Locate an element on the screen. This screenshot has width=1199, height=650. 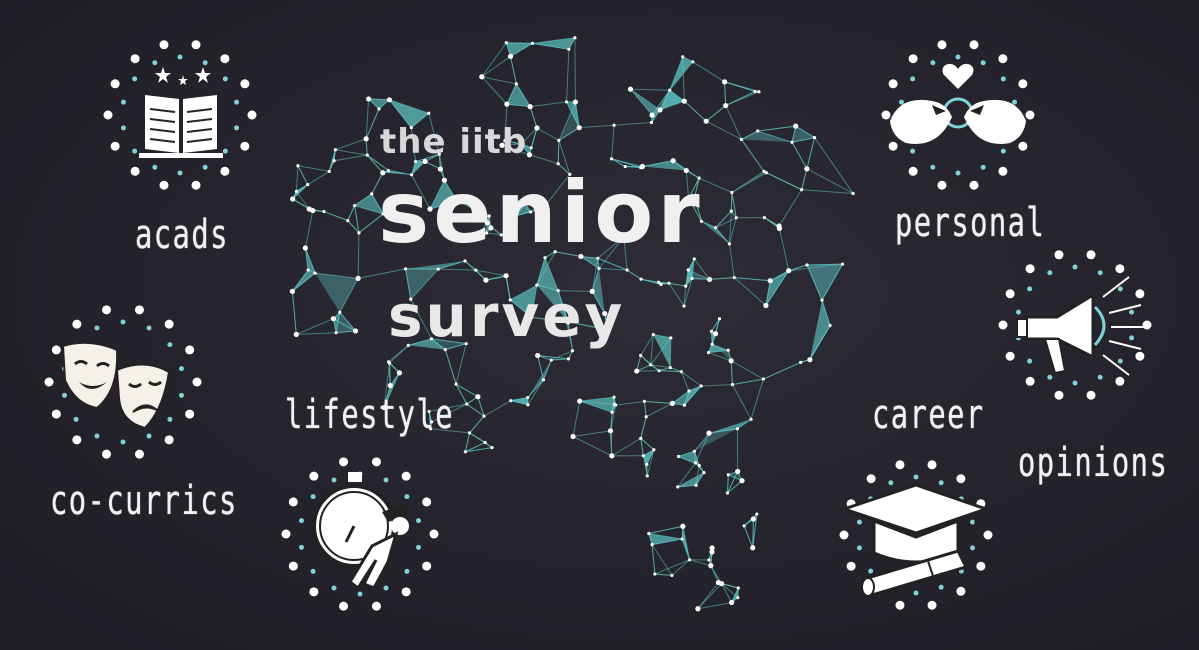
lovebirds-icon is located at coordinates (958, 115).